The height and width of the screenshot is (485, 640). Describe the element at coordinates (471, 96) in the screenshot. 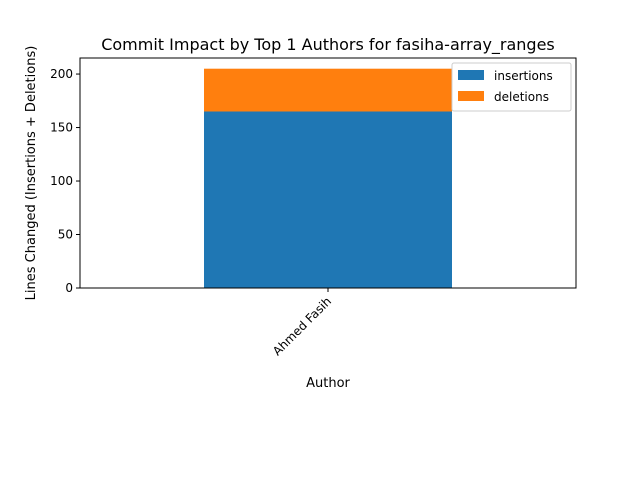

I see `legend-swatch-deletions` at that location.